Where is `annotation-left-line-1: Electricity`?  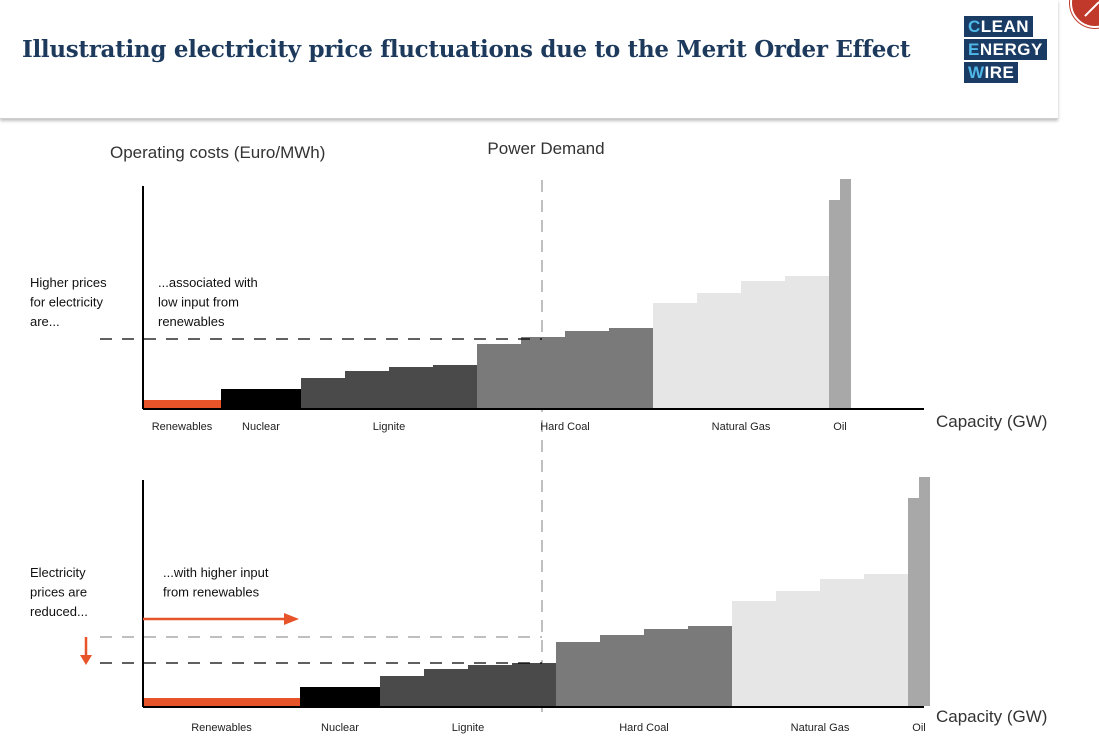 annotation-left-line-1: Electricity is located at coordinates (58, 572).